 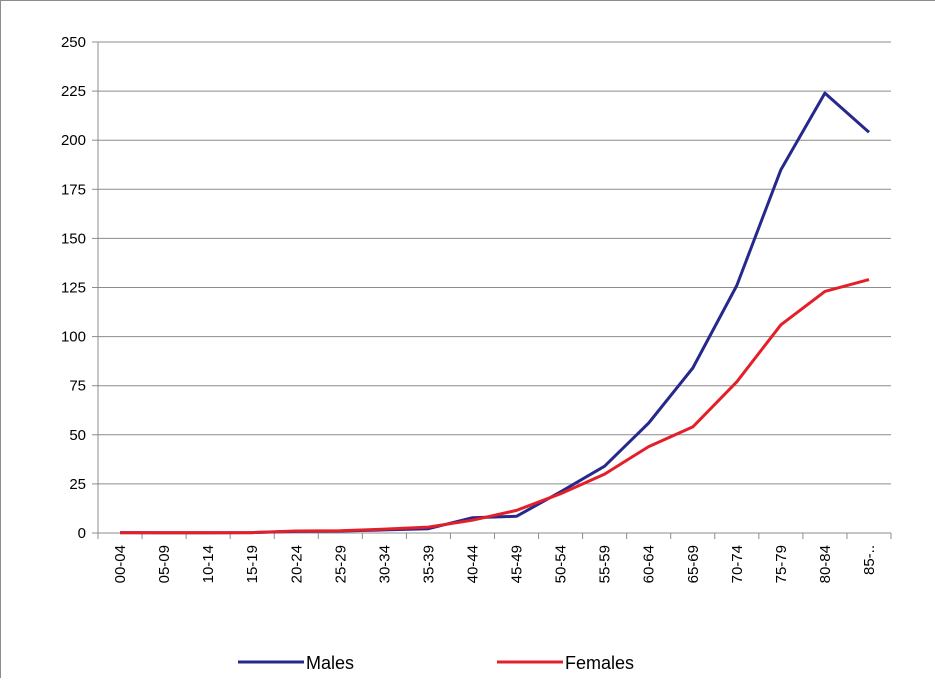 I want to click on y-tick-label: 225, so click(x=73, y=91).